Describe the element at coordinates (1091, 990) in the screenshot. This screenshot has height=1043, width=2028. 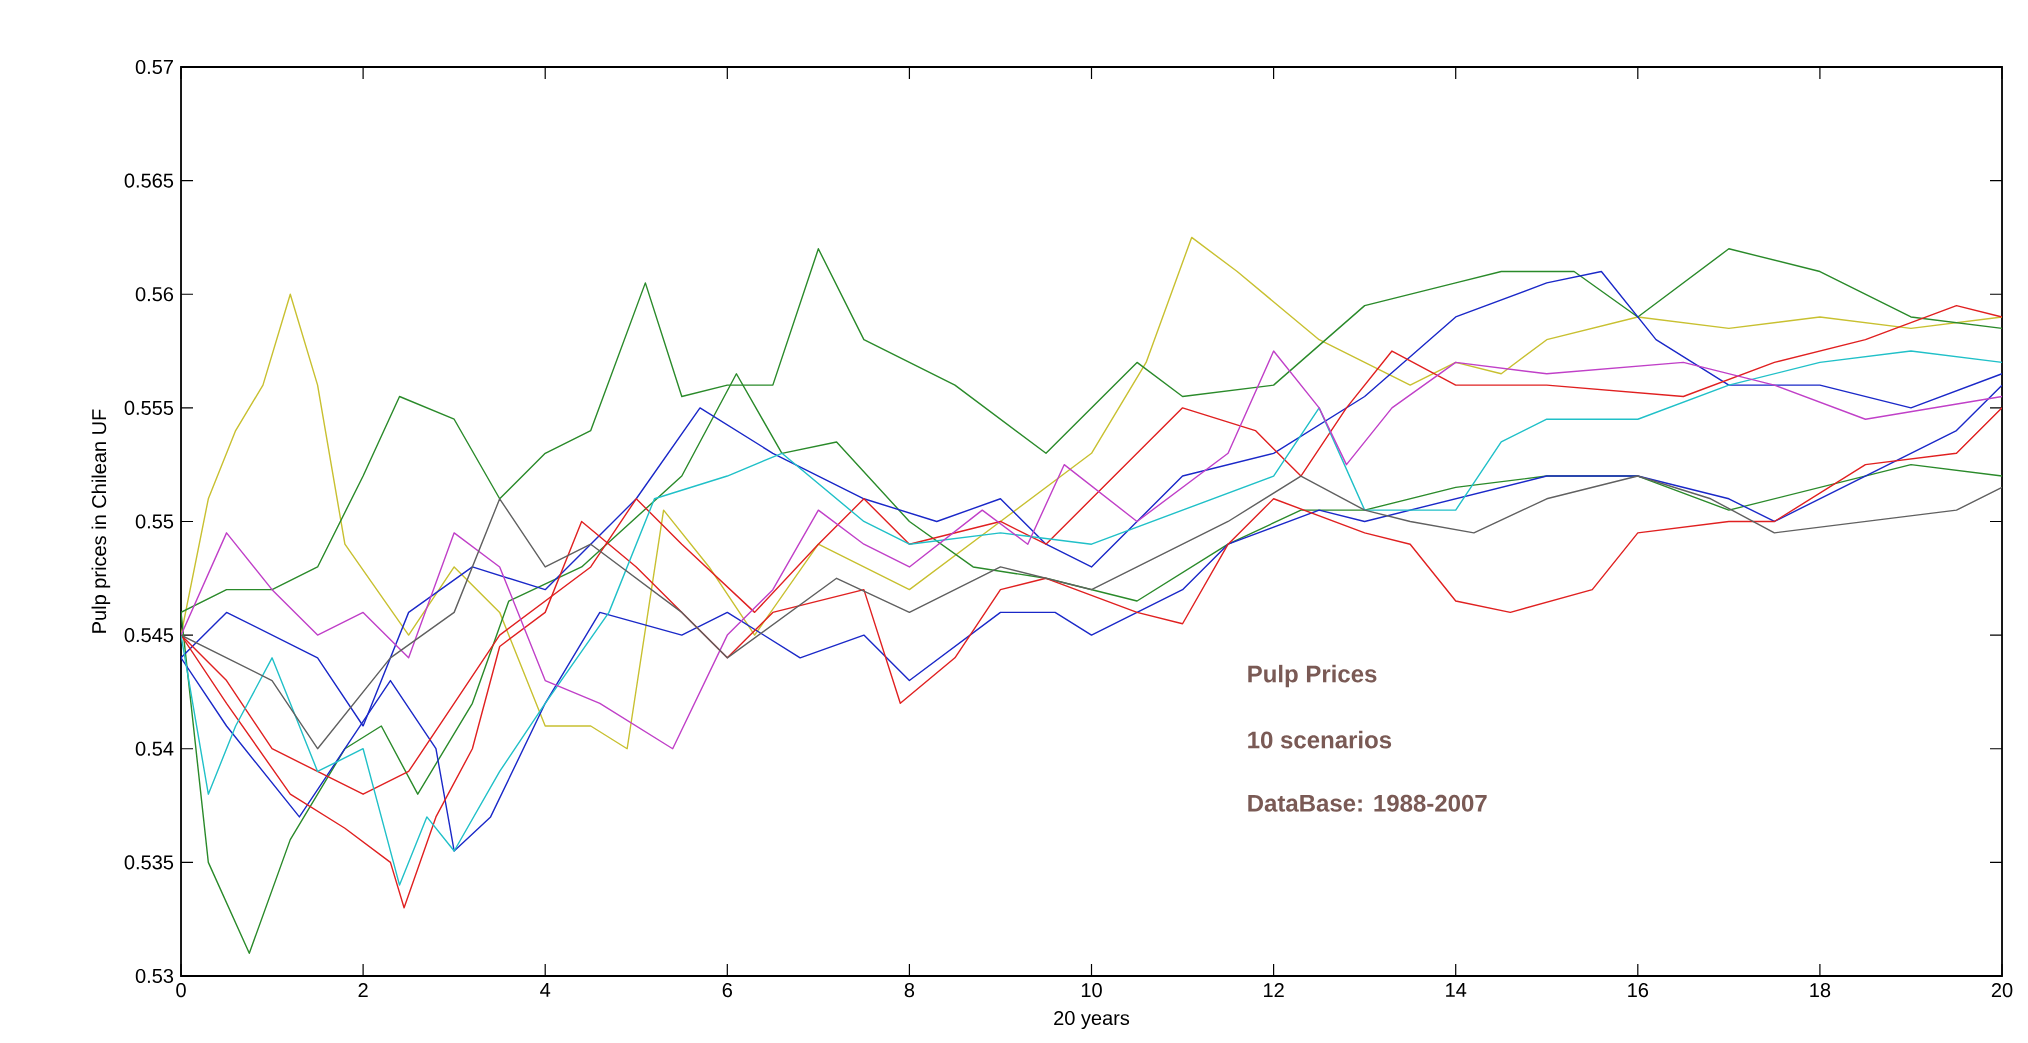
I see `x-tick-label: 10` at that location.